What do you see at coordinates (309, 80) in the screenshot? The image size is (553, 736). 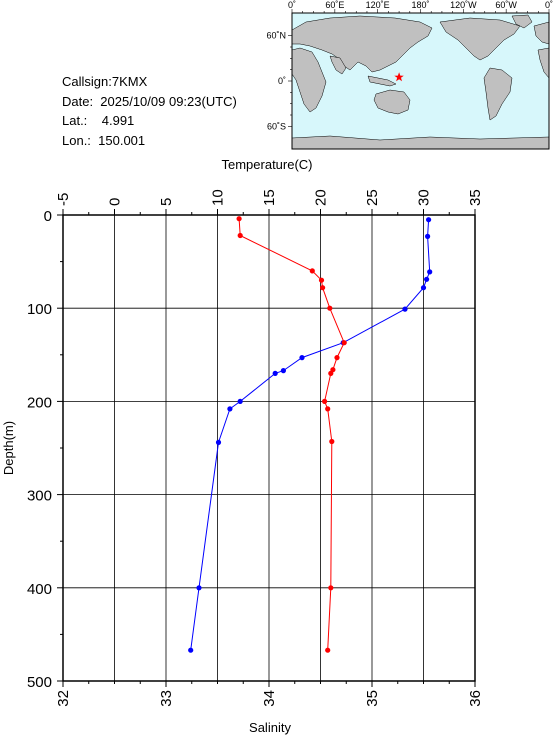 I see `land-africa` at bounding box center [309, 80].